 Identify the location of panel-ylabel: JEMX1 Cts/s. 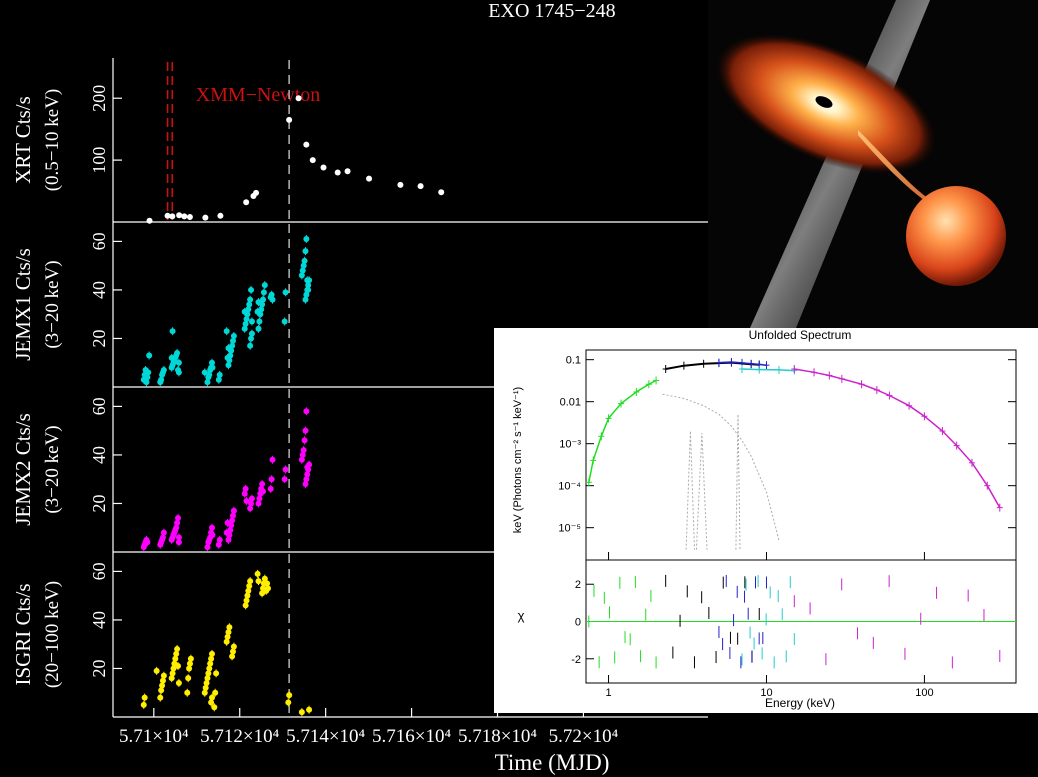
(23, 304).